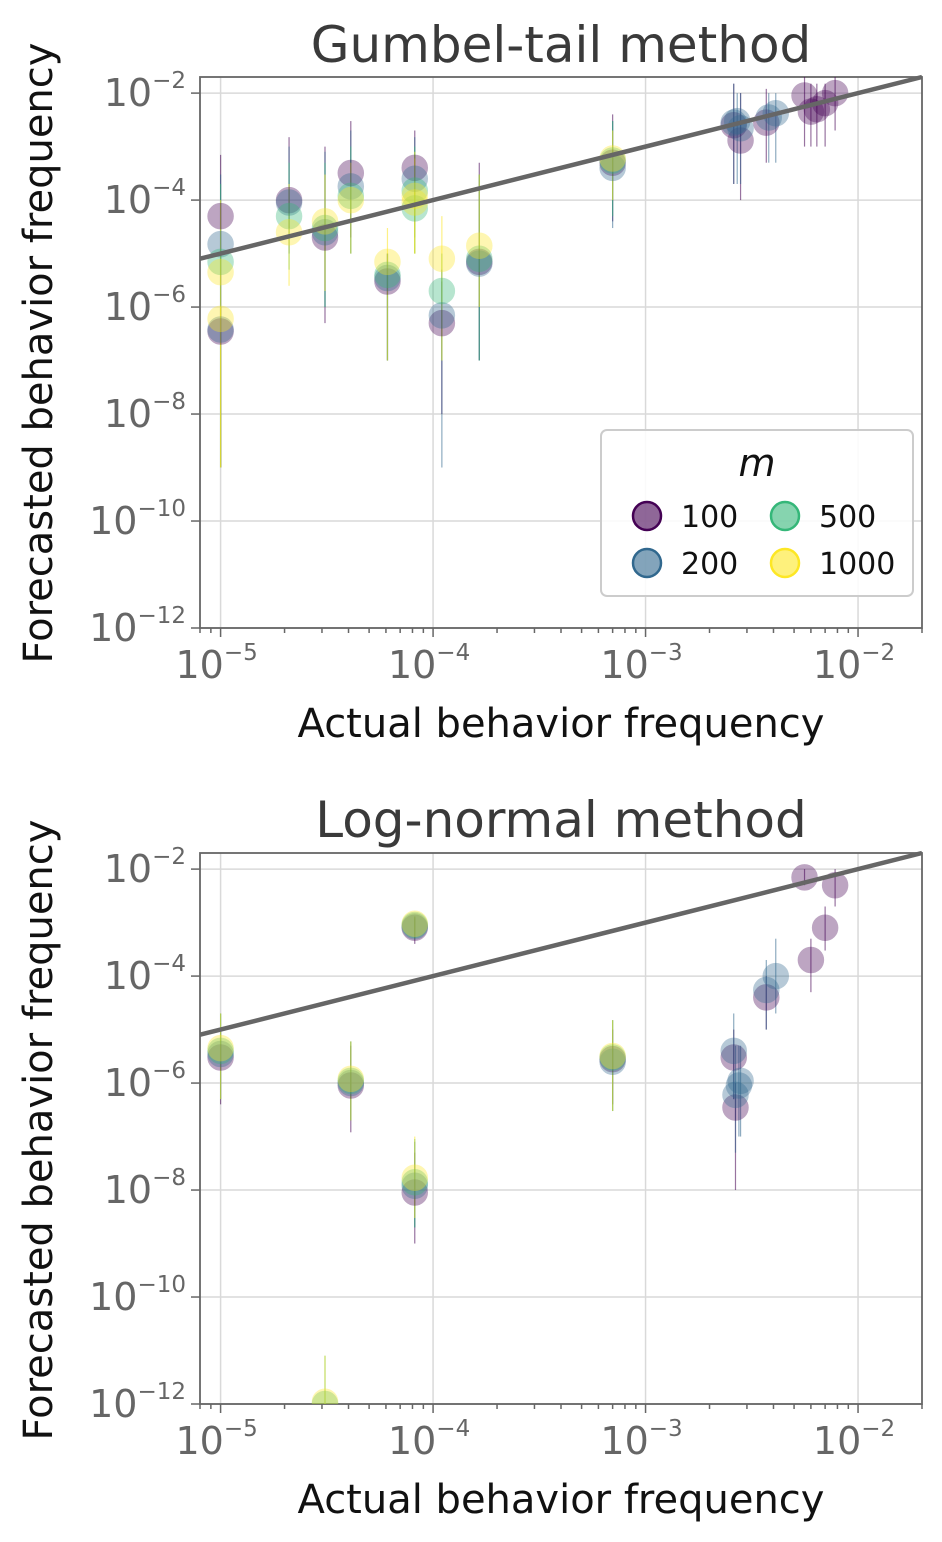 Image resolution: width=942 pixels, height=1542 pixels. I want to click on legend-entry: 500, so click(822, 517).